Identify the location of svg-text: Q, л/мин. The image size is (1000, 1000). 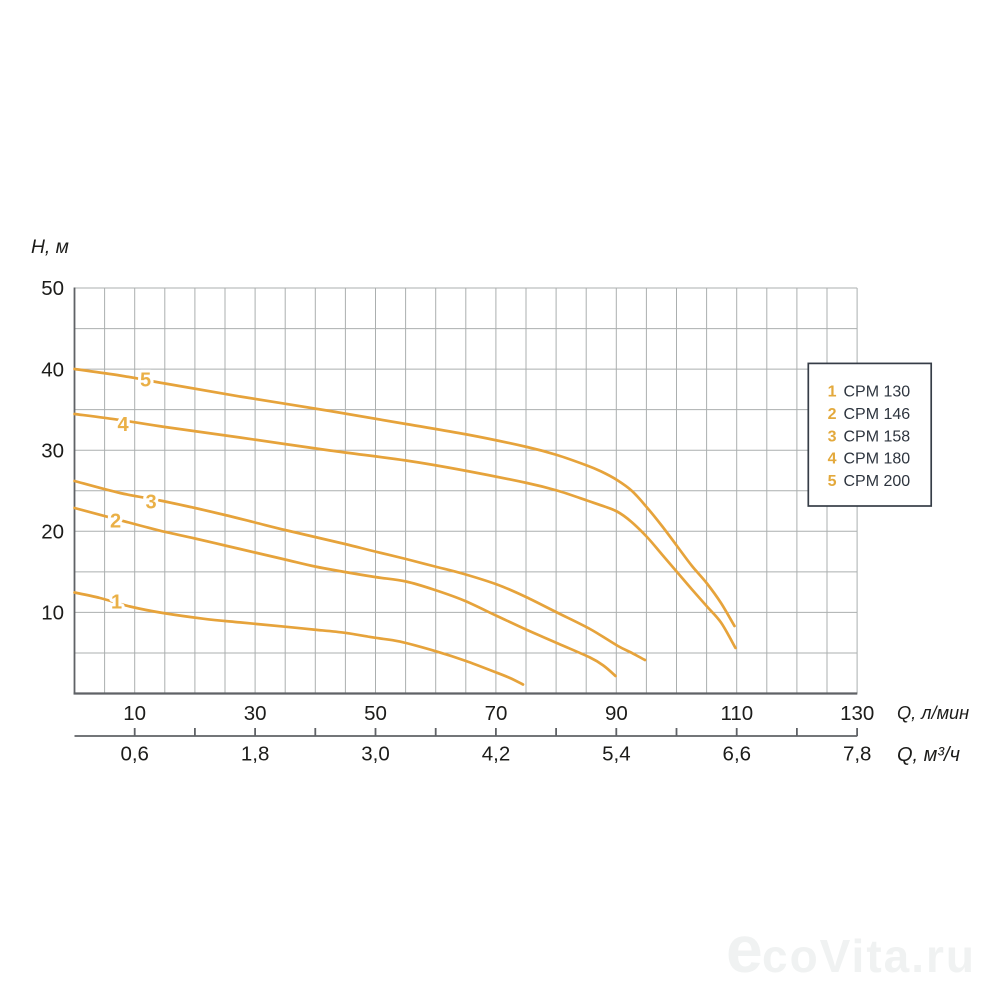
(933, 713).